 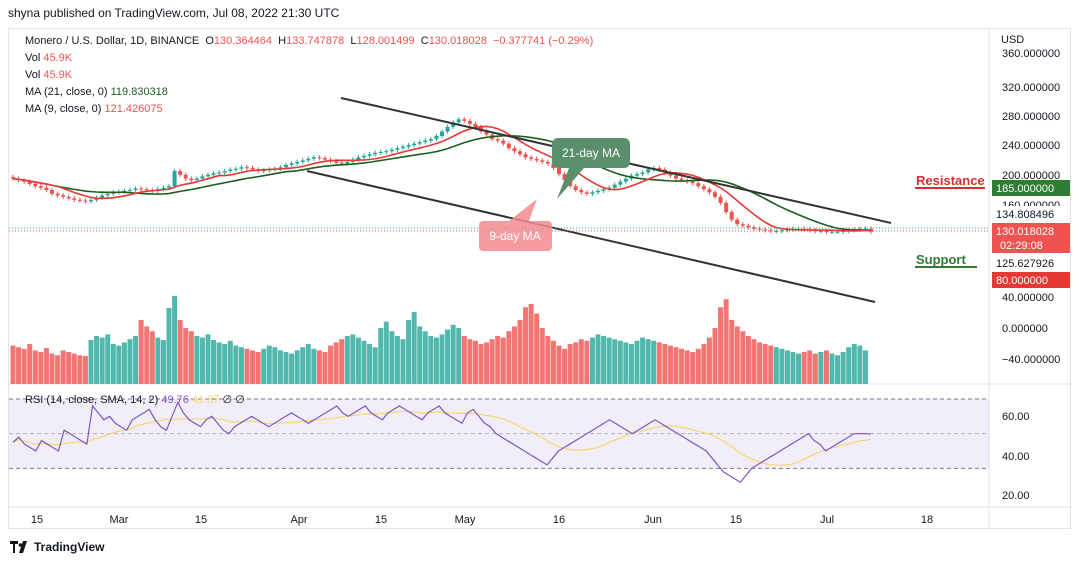 I want to click on rsi-na1: ∅, so click(x=227, y=400).